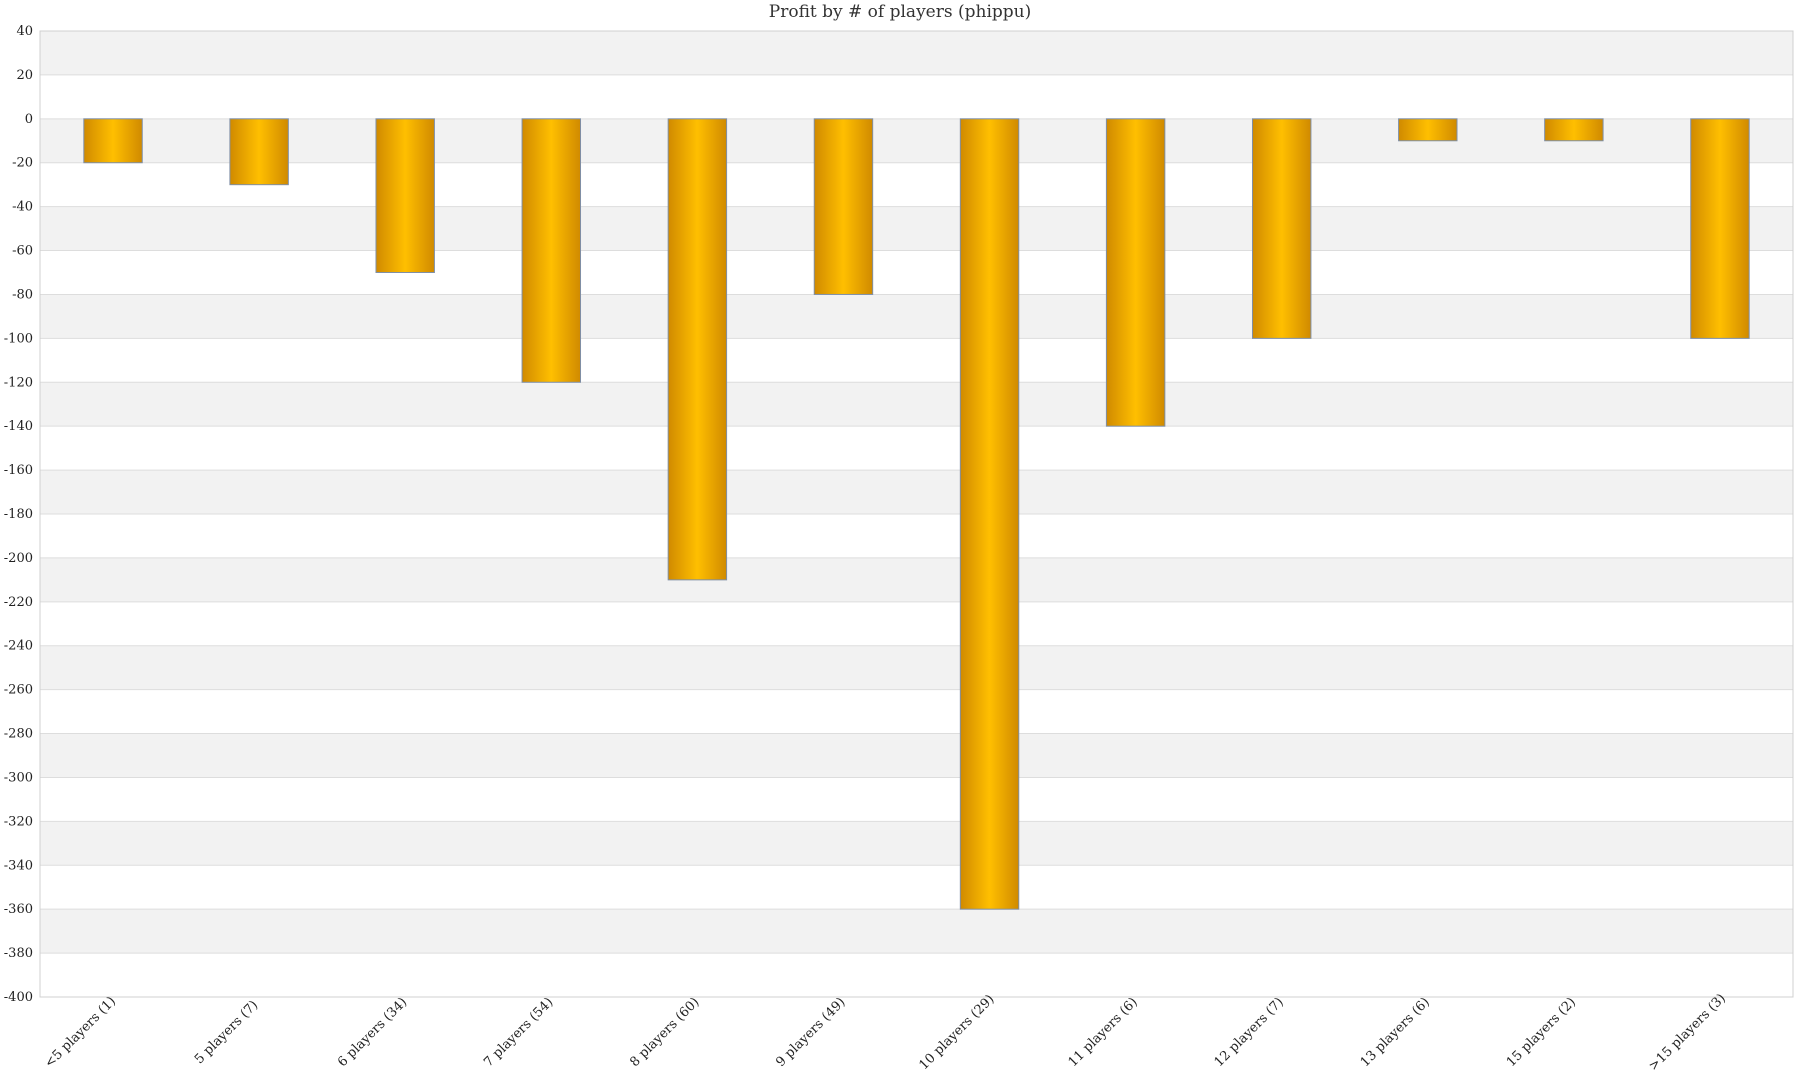  Describe the element at coordinates (18, 646) in the screenshot. I see `y-tick-label: -240` at that location.